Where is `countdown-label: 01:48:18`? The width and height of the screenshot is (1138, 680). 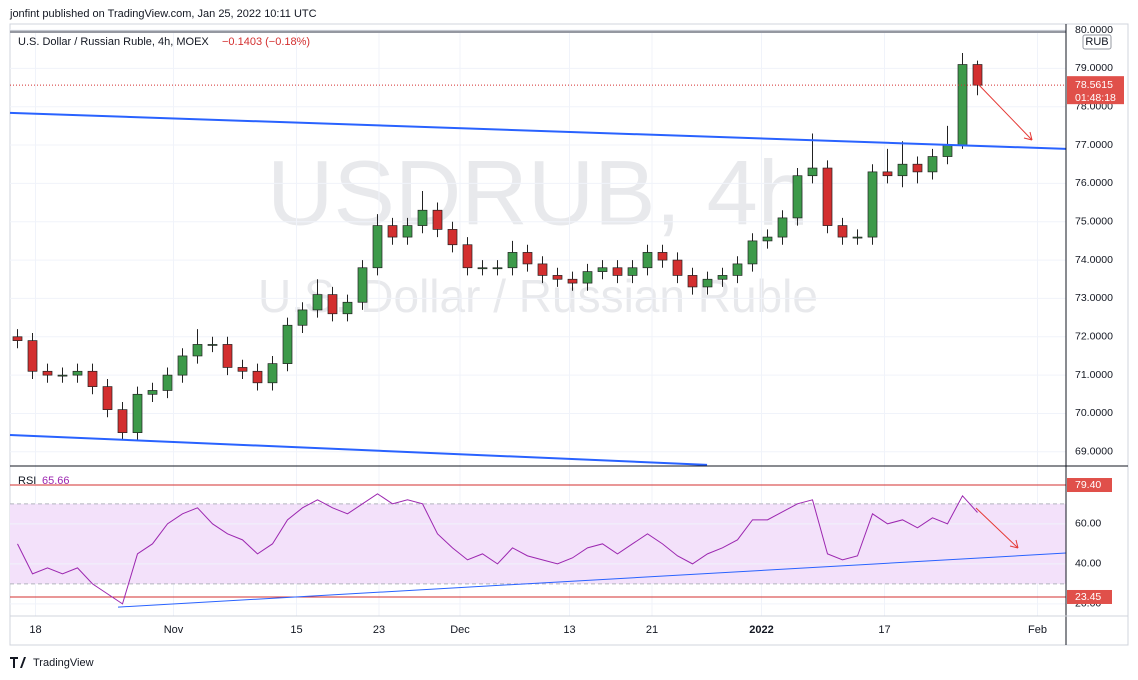
countdown-label: 01:48:18 is located at coordinates (1095, 98).